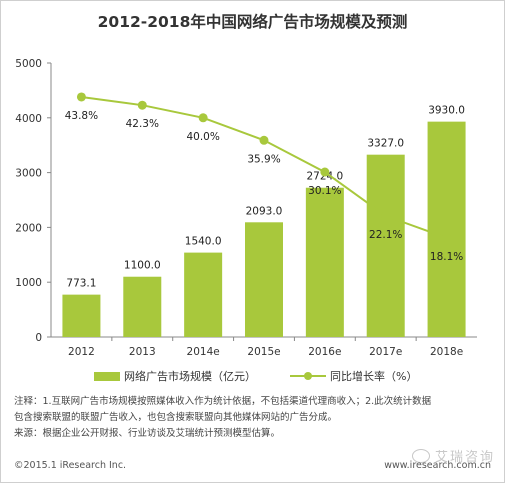 Image resolution: width=505 pixels, height=483 pixels. What do you see at coordinates (28, 228) in the screenshot?
I see `y-tick-label: 2000` at bounding box center [28, 228].